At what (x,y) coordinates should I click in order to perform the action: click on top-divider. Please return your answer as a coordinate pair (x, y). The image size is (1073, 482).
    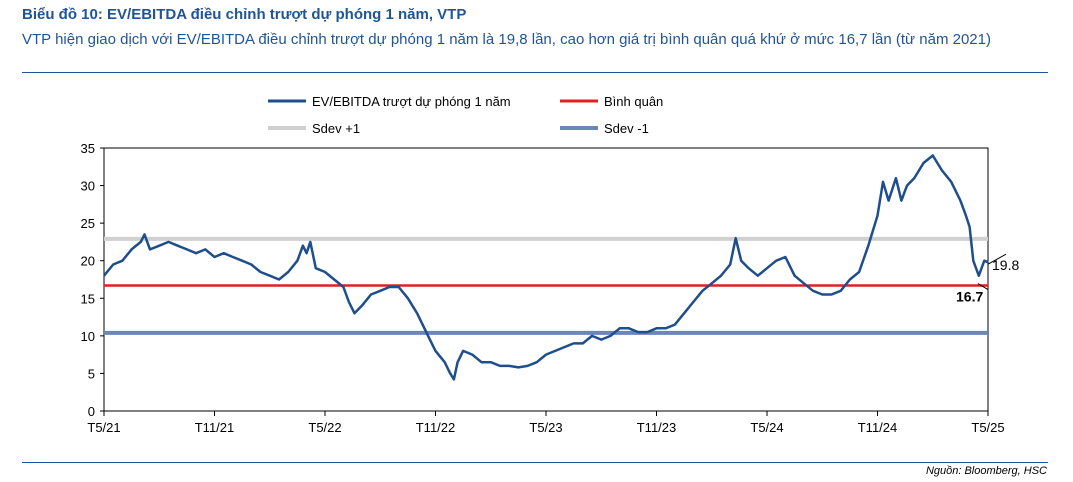
    Looking at the image, I should click on (535, 72).